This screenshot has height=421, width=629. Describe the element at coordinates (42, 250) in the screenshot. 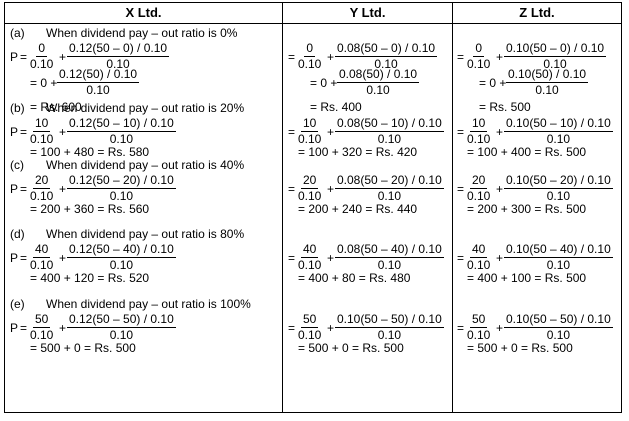

I see `dividend-fraction-numerator: 40` at that location.